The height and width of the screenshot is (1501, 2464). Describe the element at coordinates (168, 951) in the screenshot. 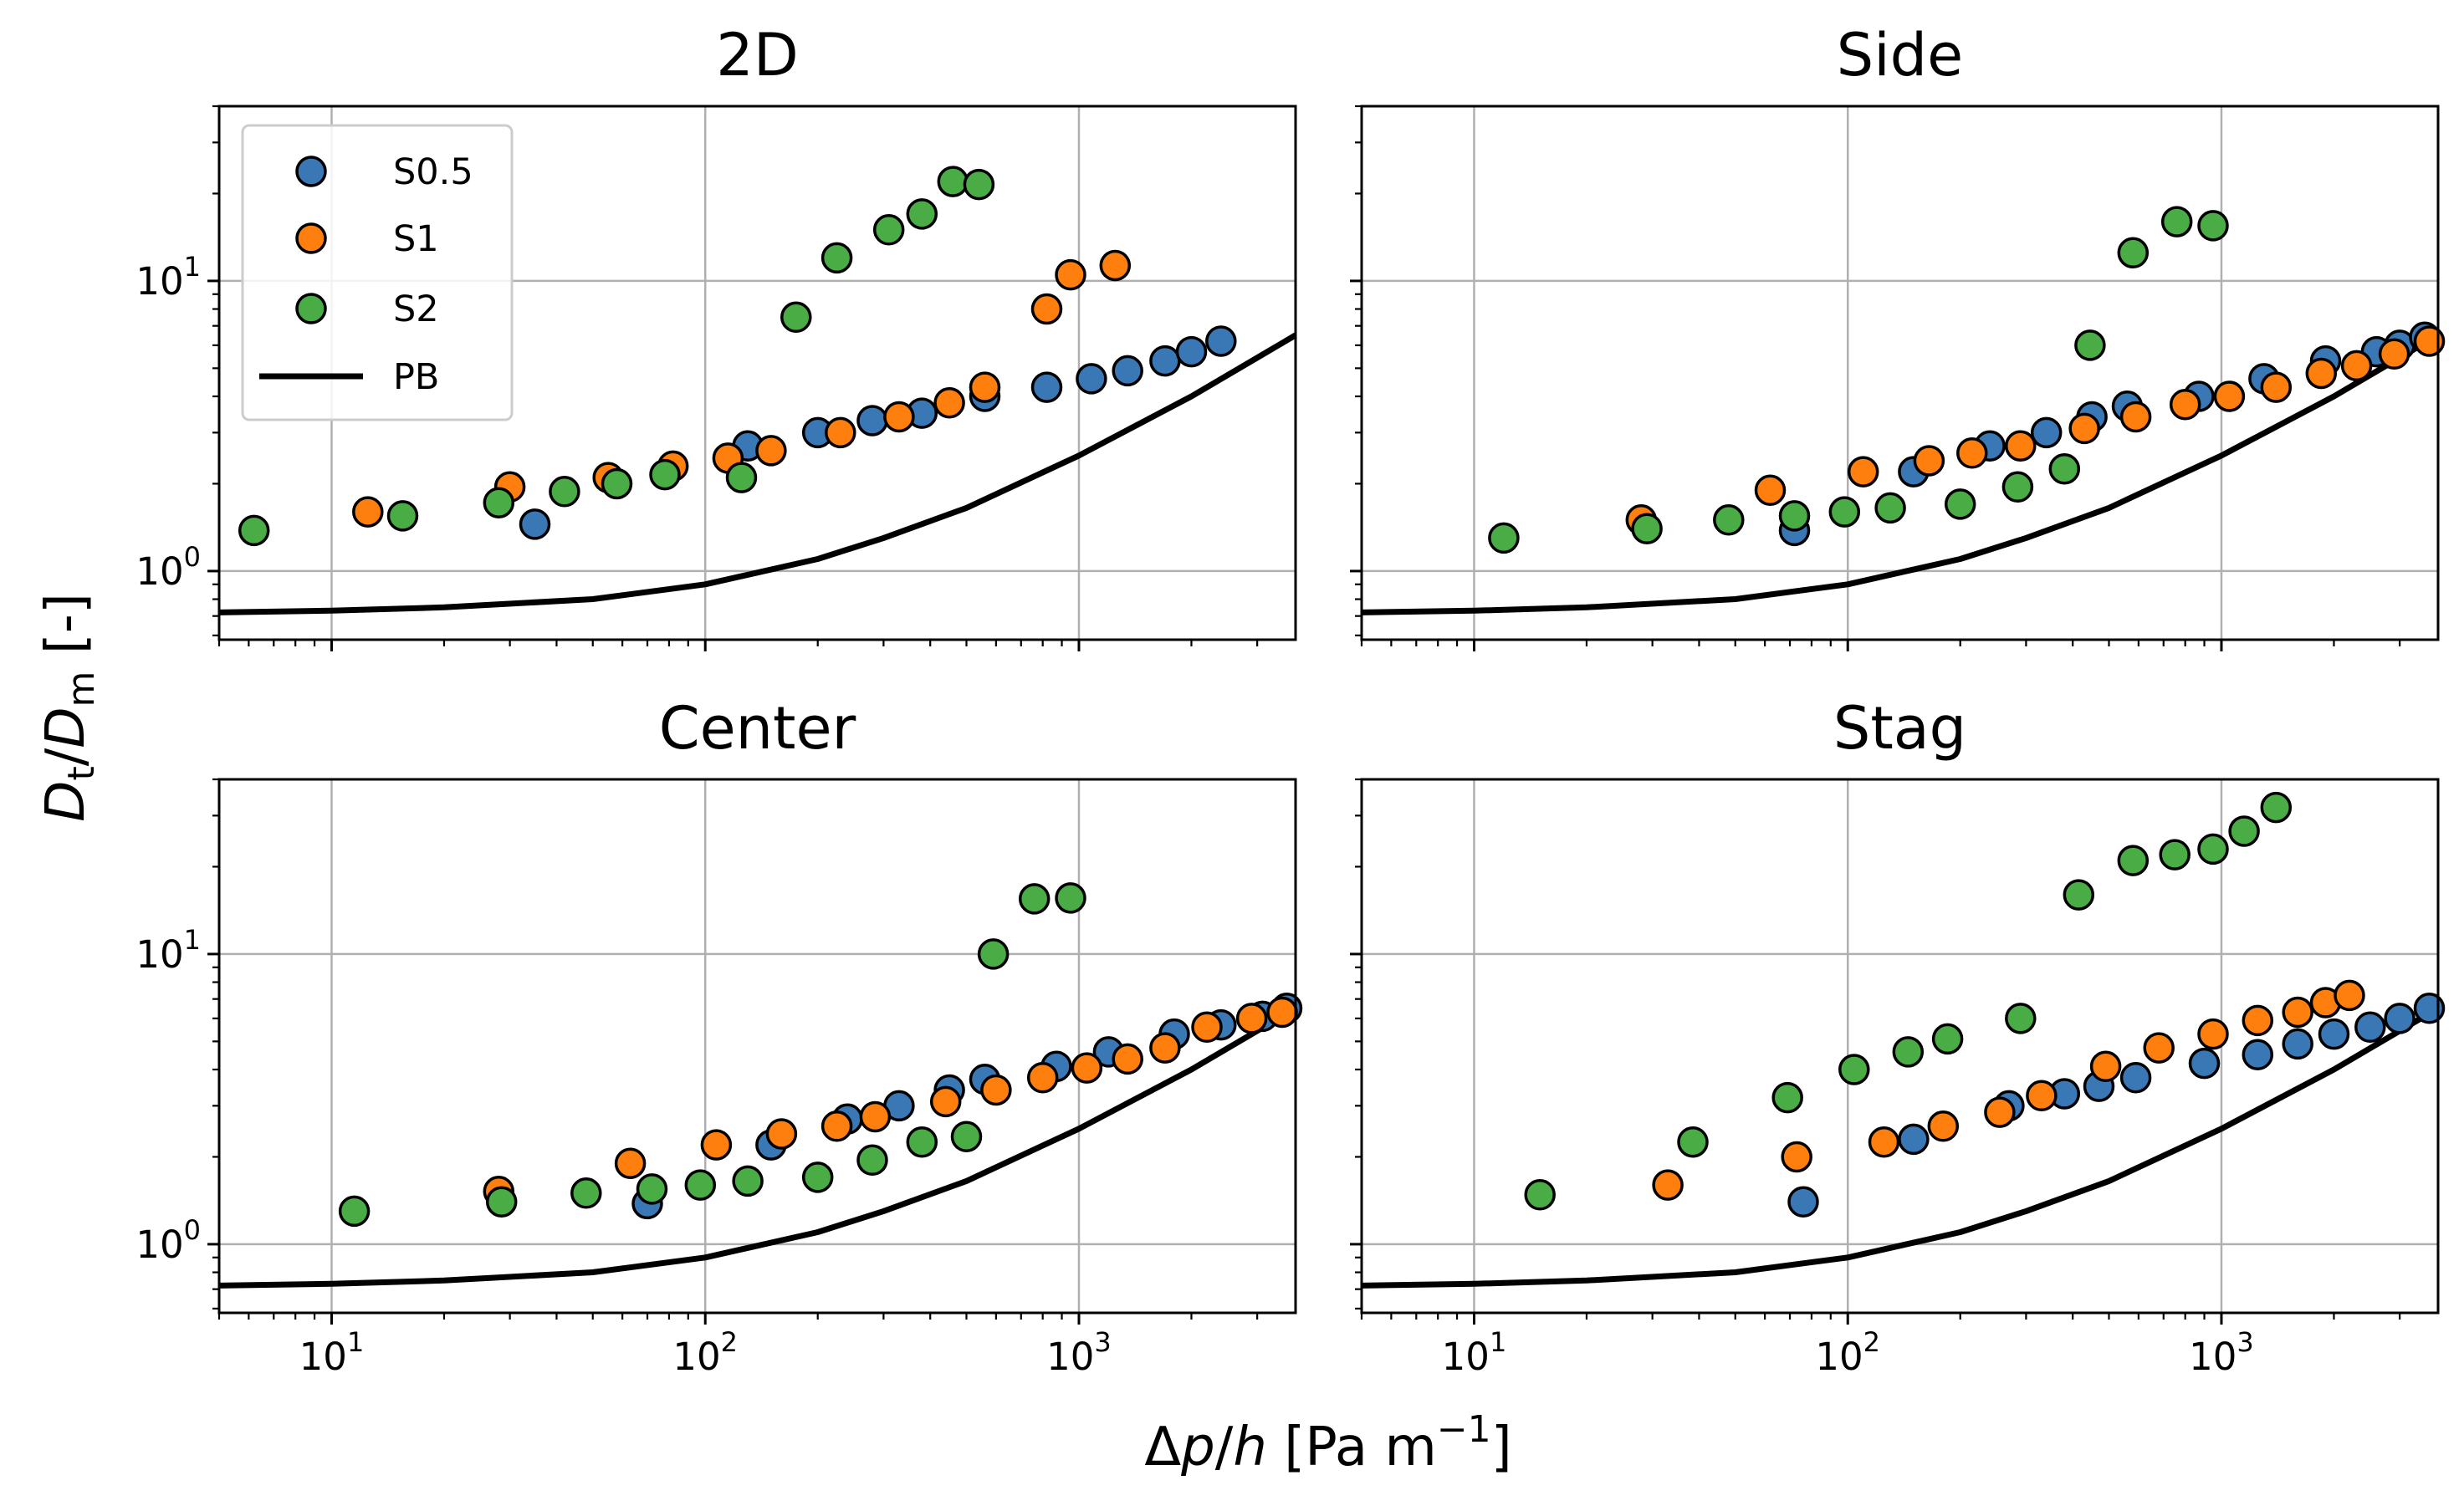

I see `y-tick-label: 10¹` at that location.